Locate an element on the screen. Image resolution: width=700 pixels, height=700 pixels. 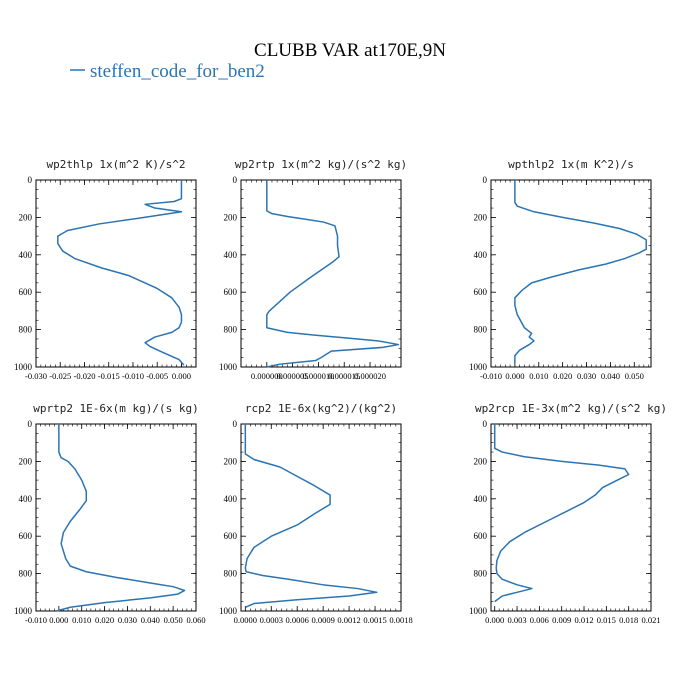
panel-title: wprtp2 1E-6x(m kg)/(s kg) is located at coordinates (116, 408).